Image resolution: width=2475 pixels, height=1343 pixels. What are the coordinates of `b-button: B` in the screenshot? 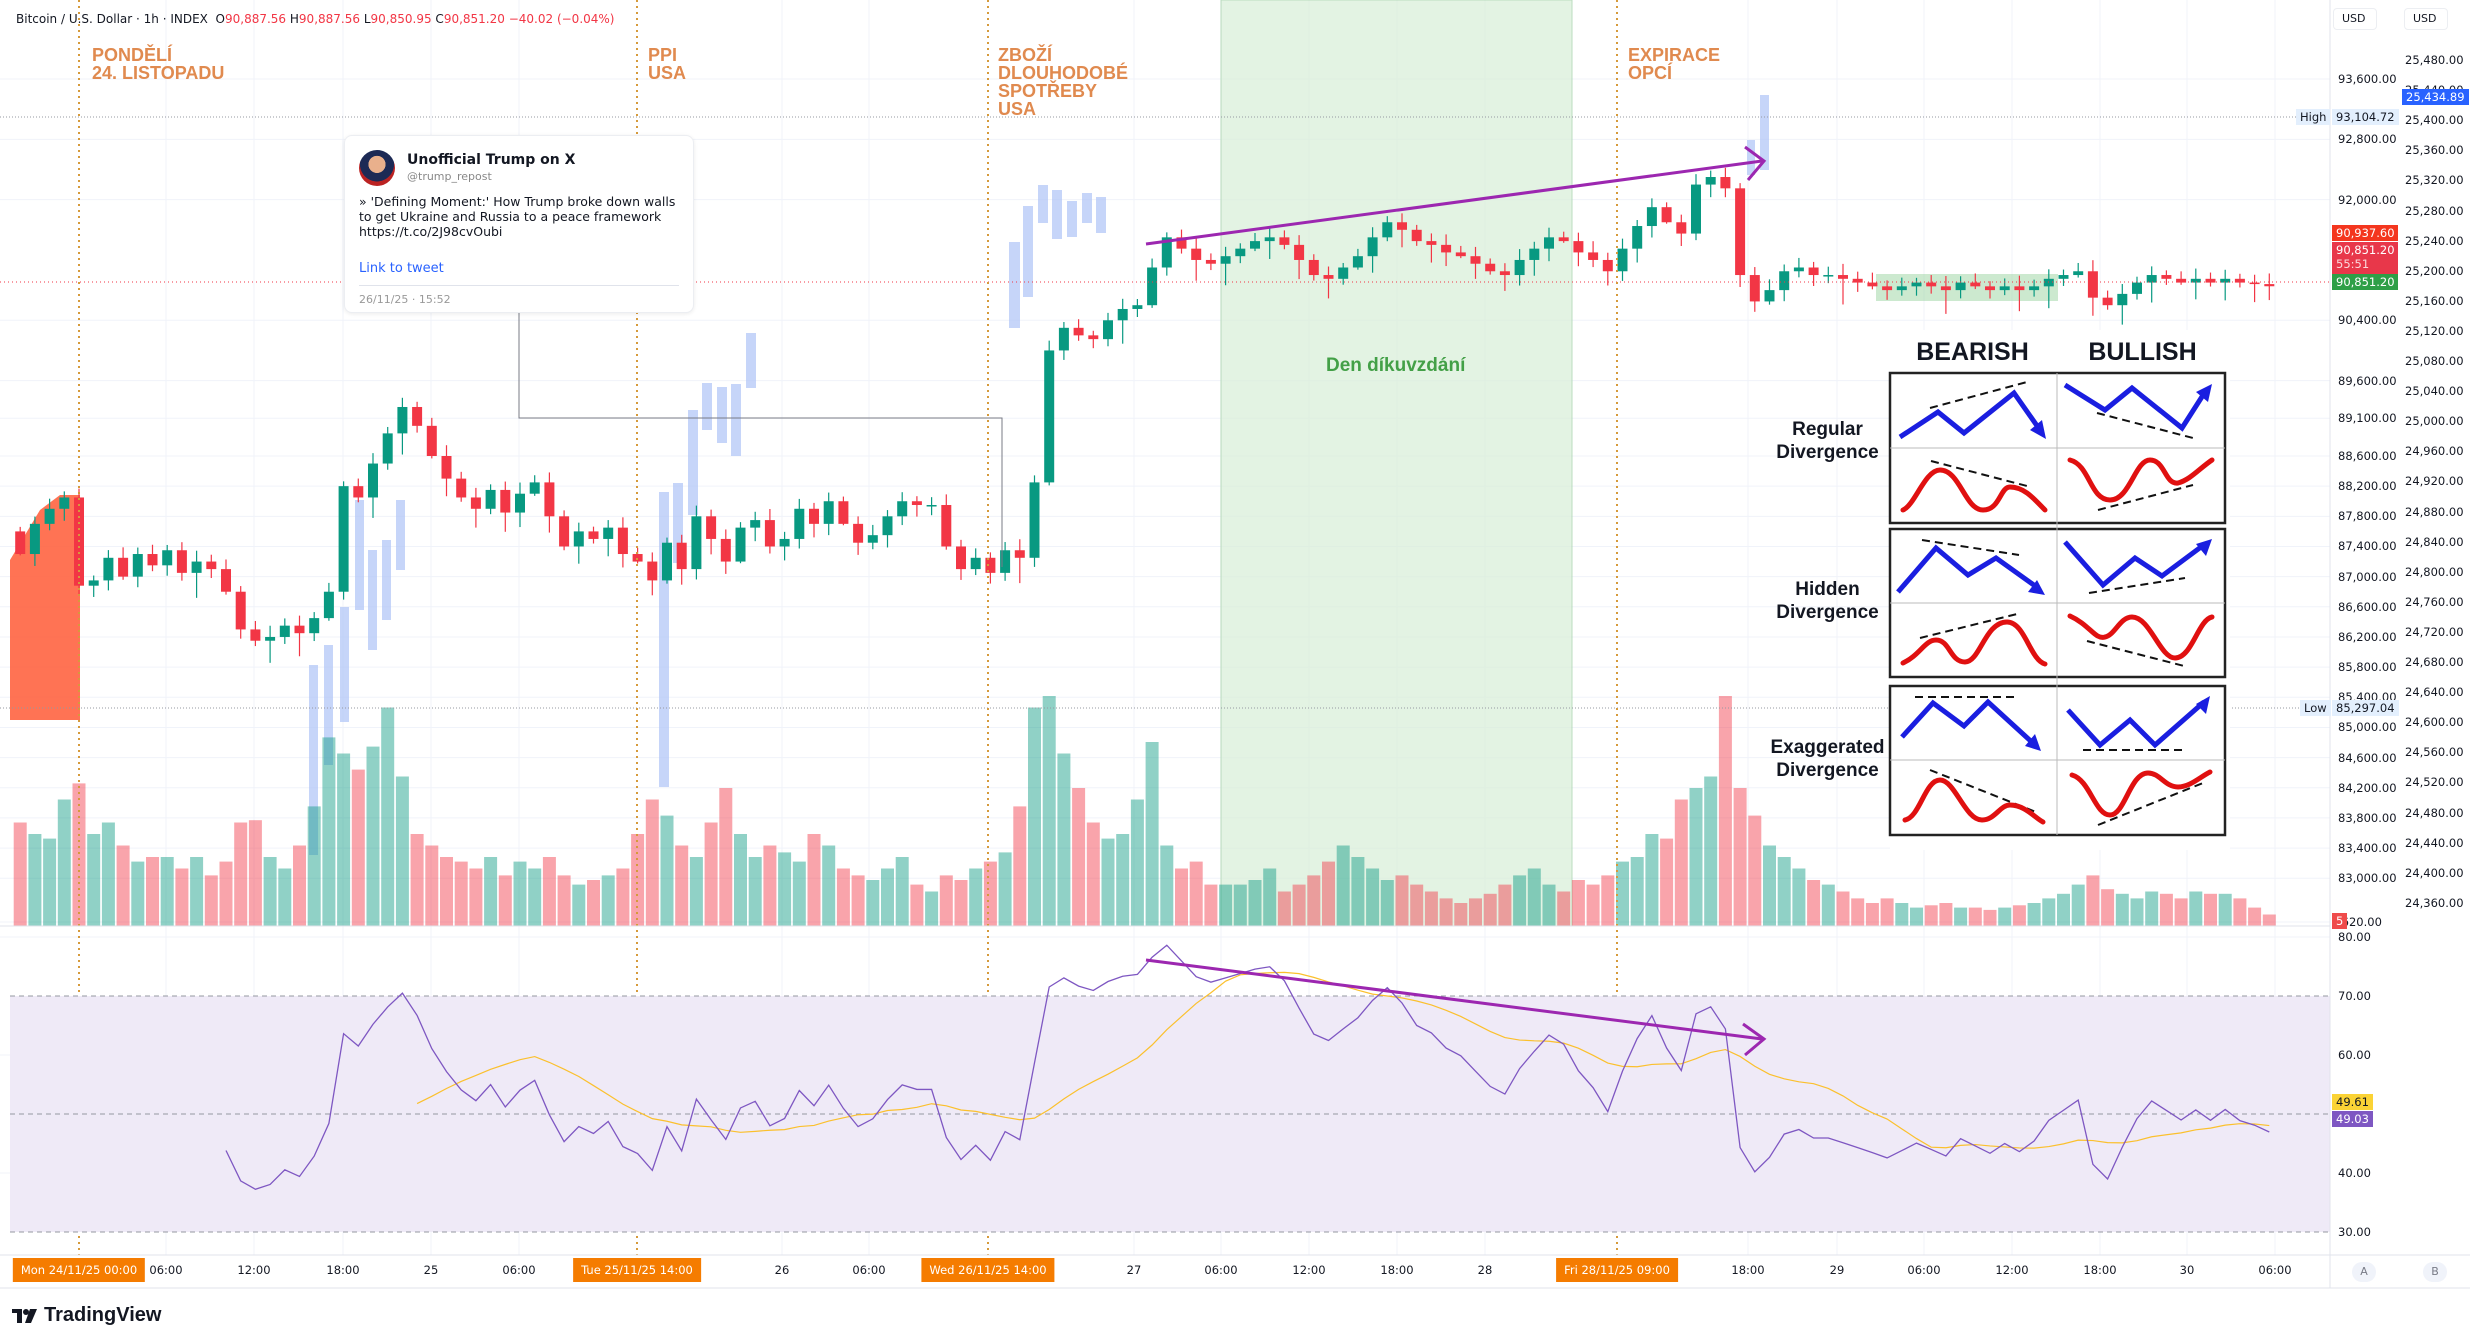 It's located at (2435, 1272).